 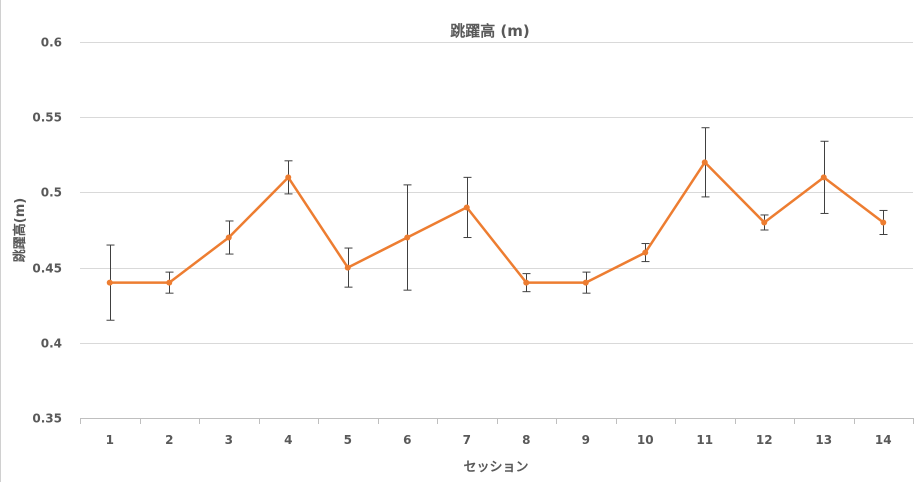 What do you see at coordinates (495, 467) in the screenshot?
I see `x-axis-label: セッション` at bounding box center [495, 467].